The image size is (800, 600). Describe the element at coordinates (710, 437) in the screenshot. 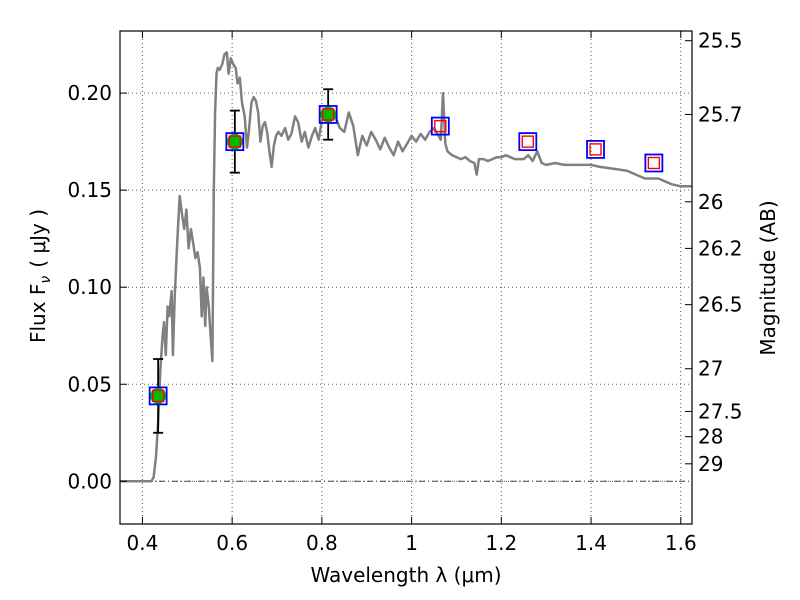

I see `right-tick-label: 28` at that location.